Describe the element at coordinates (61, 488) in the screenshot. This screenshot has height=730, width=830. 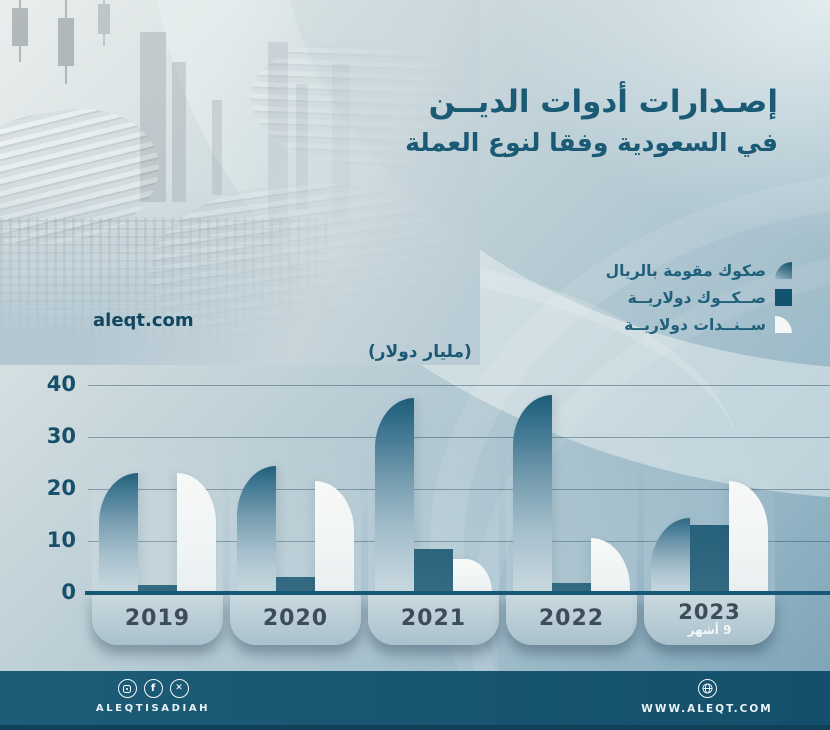
I see `y-axis-tick: 20` at that location.